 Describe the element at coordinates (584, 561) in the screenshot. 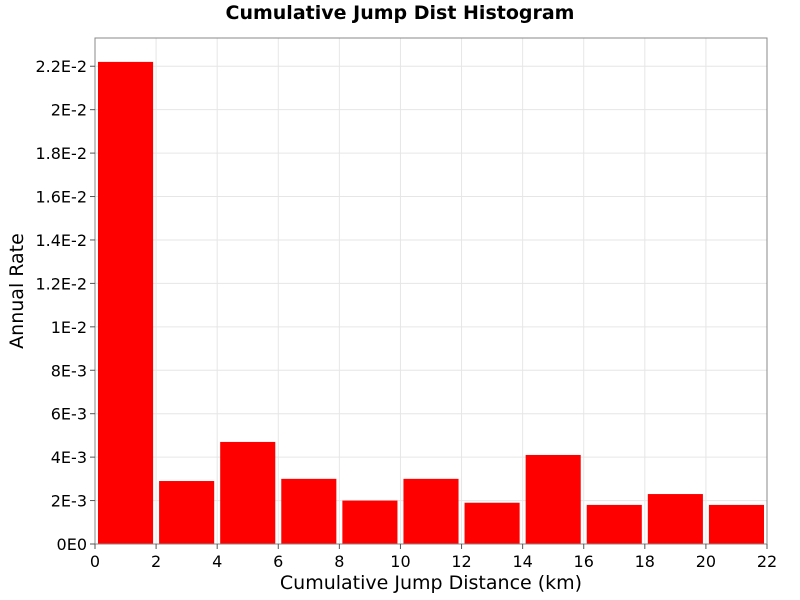

I see `x-tick-label: 16` at that location.